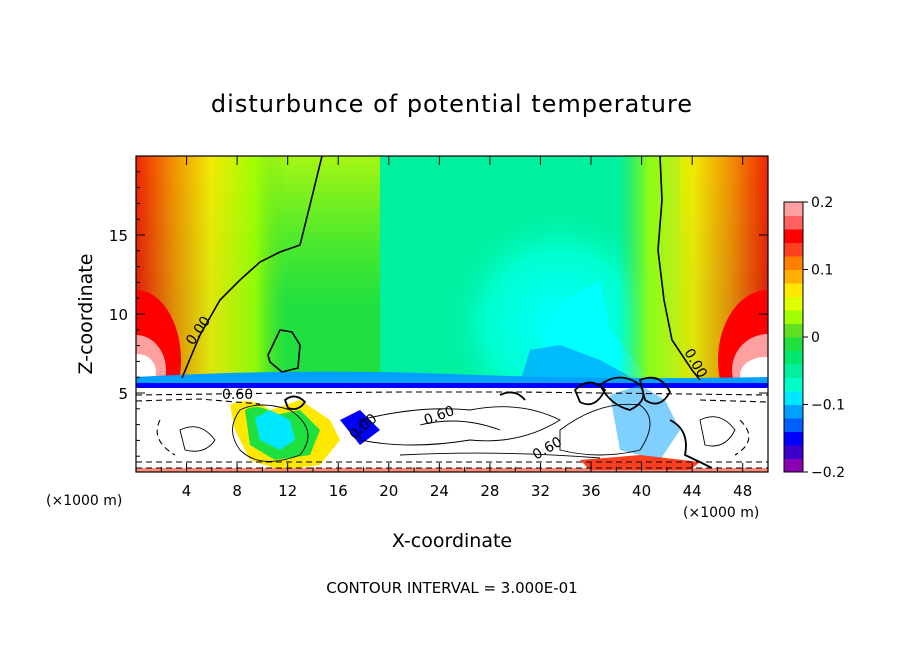 This screenshot has width=904, height=659. What do you see at coordinates (439, 491) in the screenshot?
I see `x-tick-label: 24` at bounding box center [439, 491].